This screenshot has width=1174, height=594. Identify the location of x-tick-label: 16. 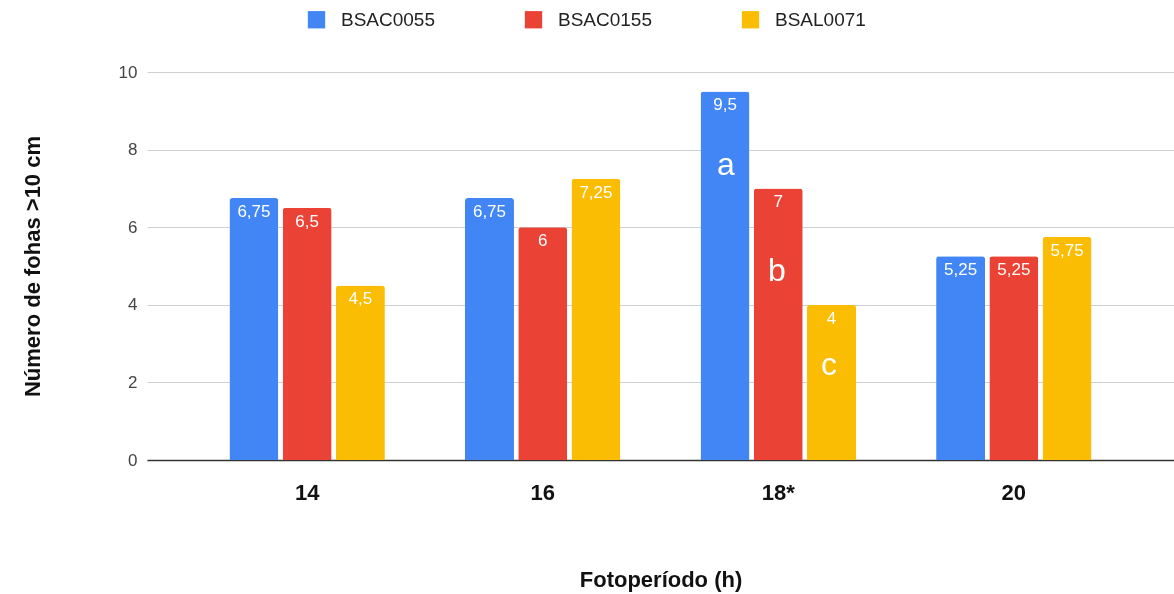
(542, 492).